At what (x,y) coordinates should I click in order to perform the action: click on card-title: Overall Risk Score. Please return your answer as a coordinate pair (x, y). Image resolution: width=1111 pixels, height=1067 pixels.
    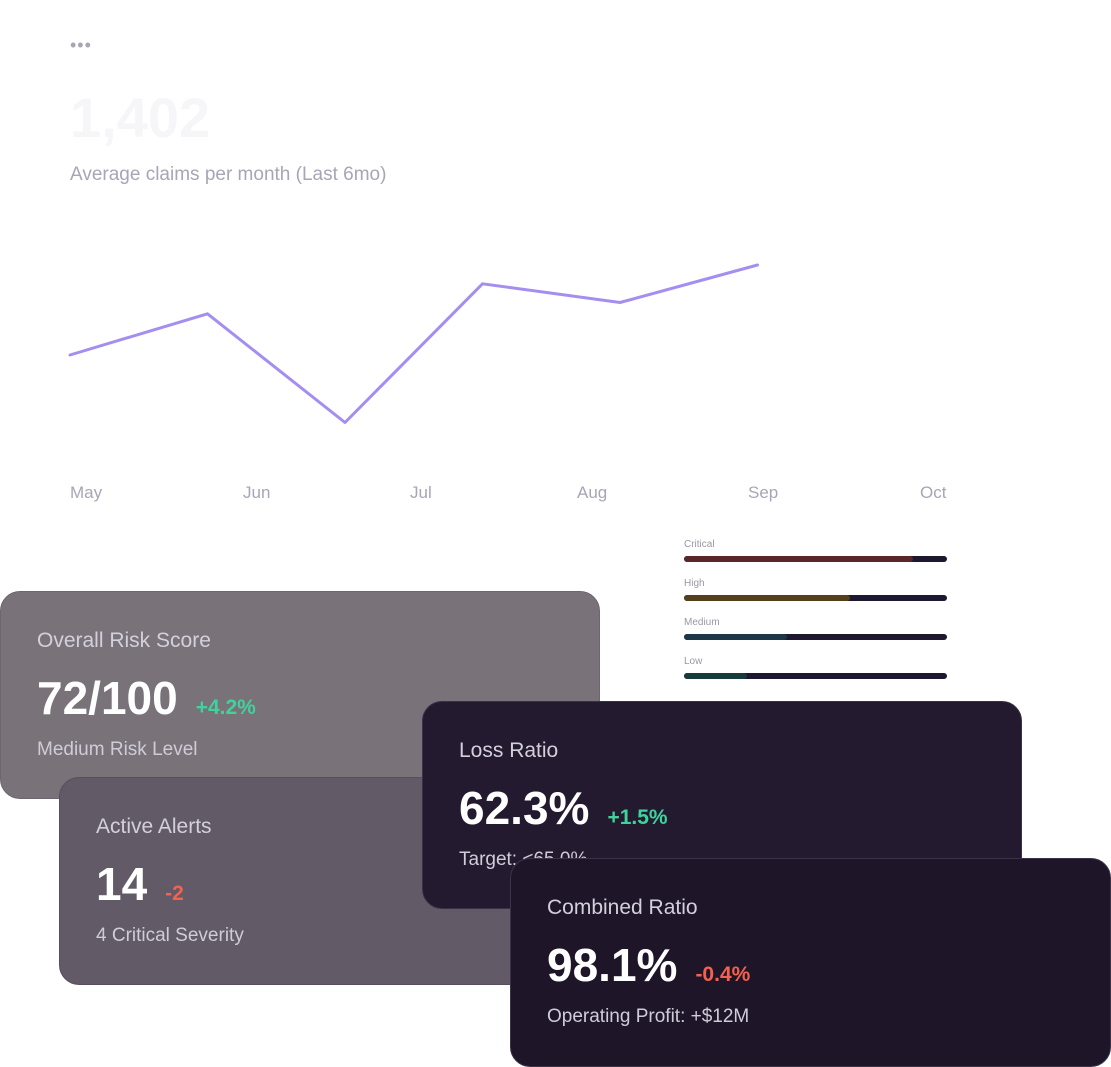
    Looking at the image, I should click on (124, 640).